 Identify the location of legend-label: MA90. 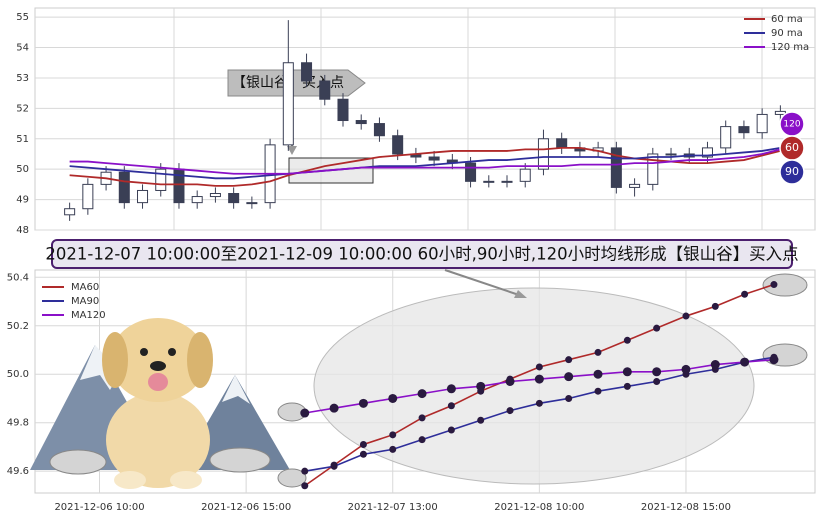
(85, 301).